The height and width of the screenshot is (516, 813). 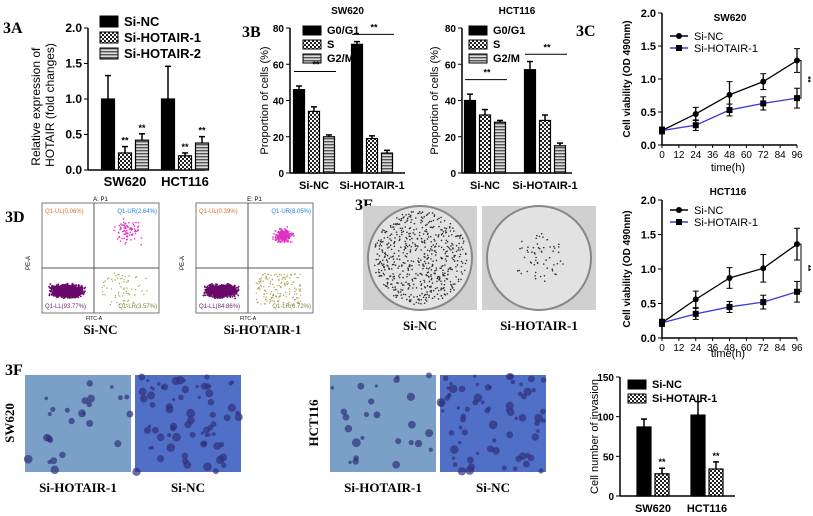 I want to click on y-tick-label: 50, so click(x=609, y=457).